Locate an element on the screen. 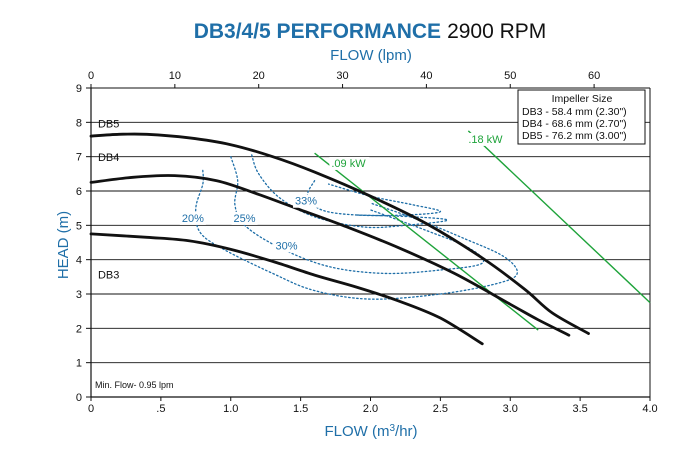 This screenshot has width=700, height=476. tick-label-top-0: 0 is located at coordinates (91, 76).